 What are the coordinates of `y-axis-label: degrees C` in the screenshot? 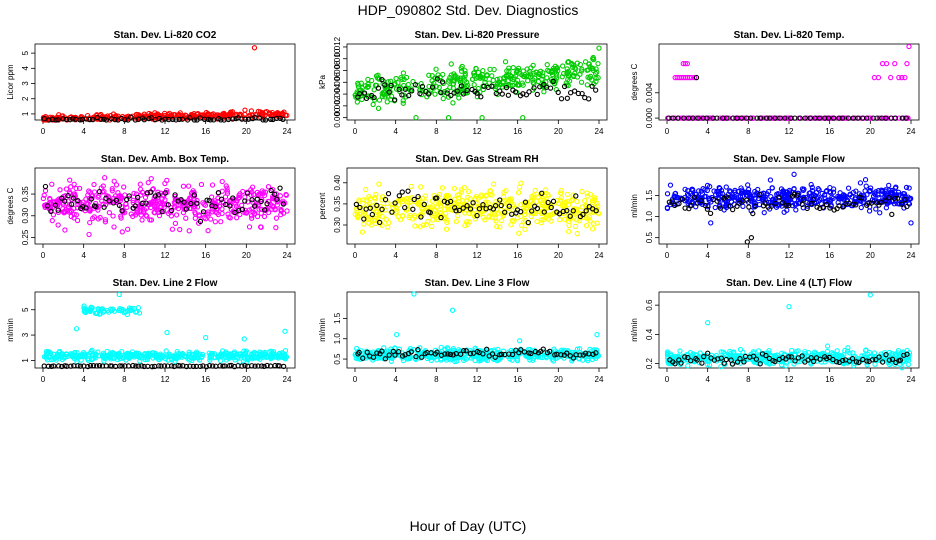 It's located at (10, 205).